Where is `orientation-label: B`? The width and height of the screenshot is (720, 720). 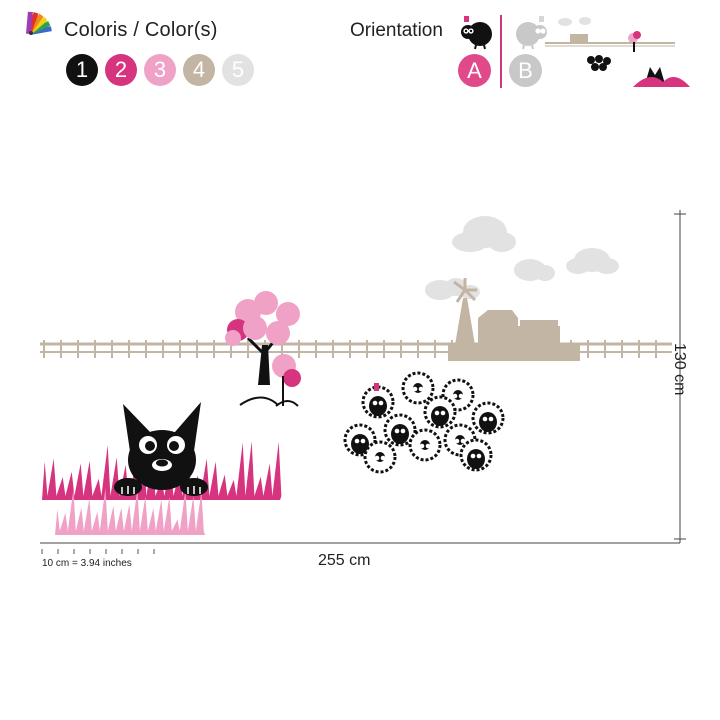
orientation-label: B is located at coordinates (525, 70).